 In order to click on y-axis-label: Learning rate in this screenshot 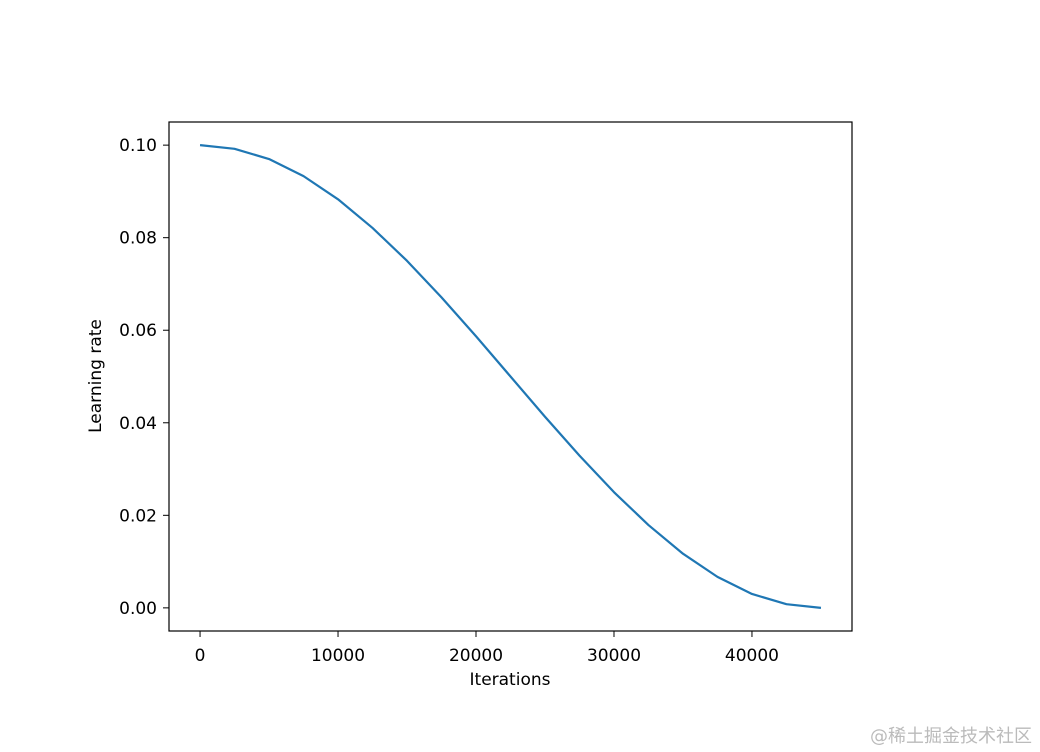, I will do `click(96, 376)`.